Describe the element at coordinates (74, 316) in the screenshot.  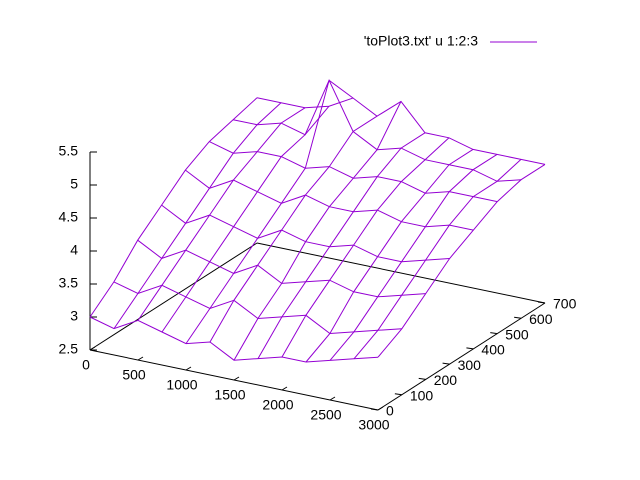
I see `z-tick-label: 3` at that location.